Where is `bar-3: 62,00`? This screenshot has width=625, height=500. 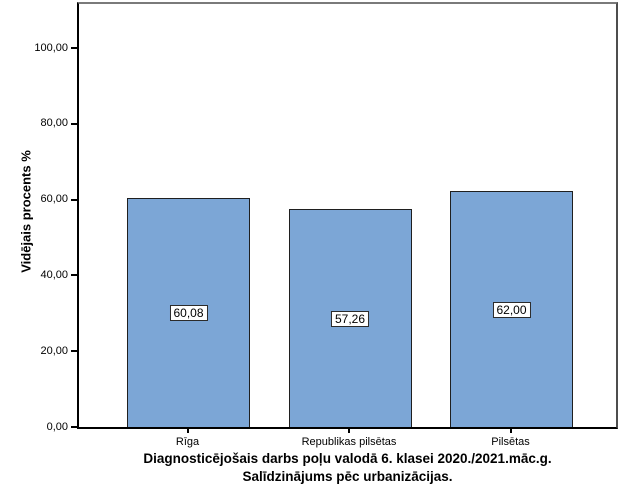
bar-3: 62,00 is located at coordinates (511, 309).